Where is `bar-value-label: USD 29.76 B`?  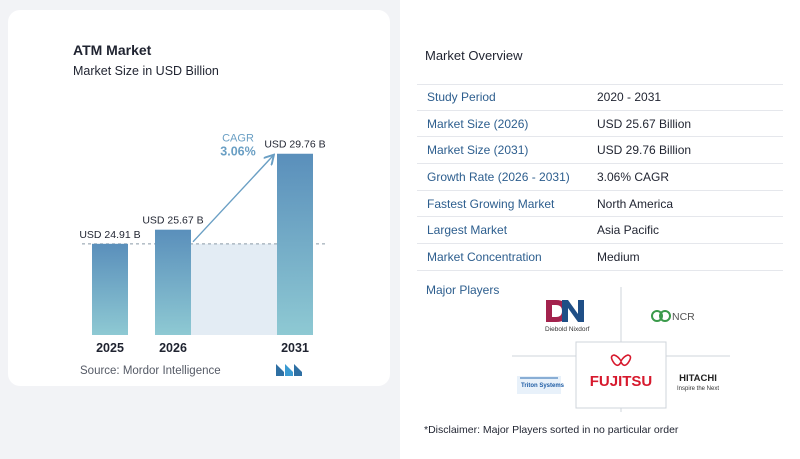 bar-value-label: USD 29.76 B is located at coordinates (294, 145).